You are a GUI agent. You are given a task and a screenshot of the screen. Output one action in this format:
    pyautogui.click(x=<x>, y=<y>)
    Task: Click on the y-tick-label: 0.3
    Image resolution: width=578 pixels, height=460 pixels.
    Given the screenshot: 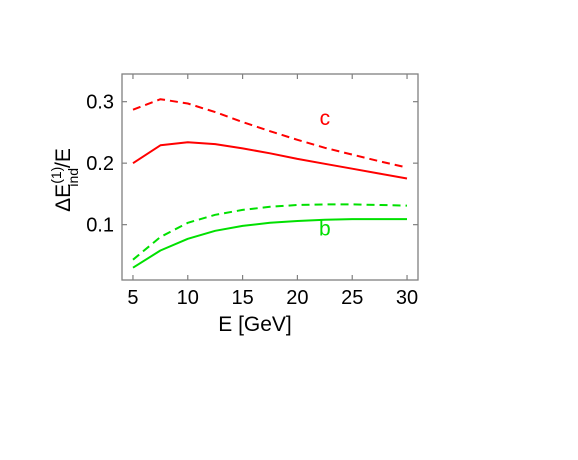 What is the action you would take?
    pyautogui.click(x=100, y=103)
    